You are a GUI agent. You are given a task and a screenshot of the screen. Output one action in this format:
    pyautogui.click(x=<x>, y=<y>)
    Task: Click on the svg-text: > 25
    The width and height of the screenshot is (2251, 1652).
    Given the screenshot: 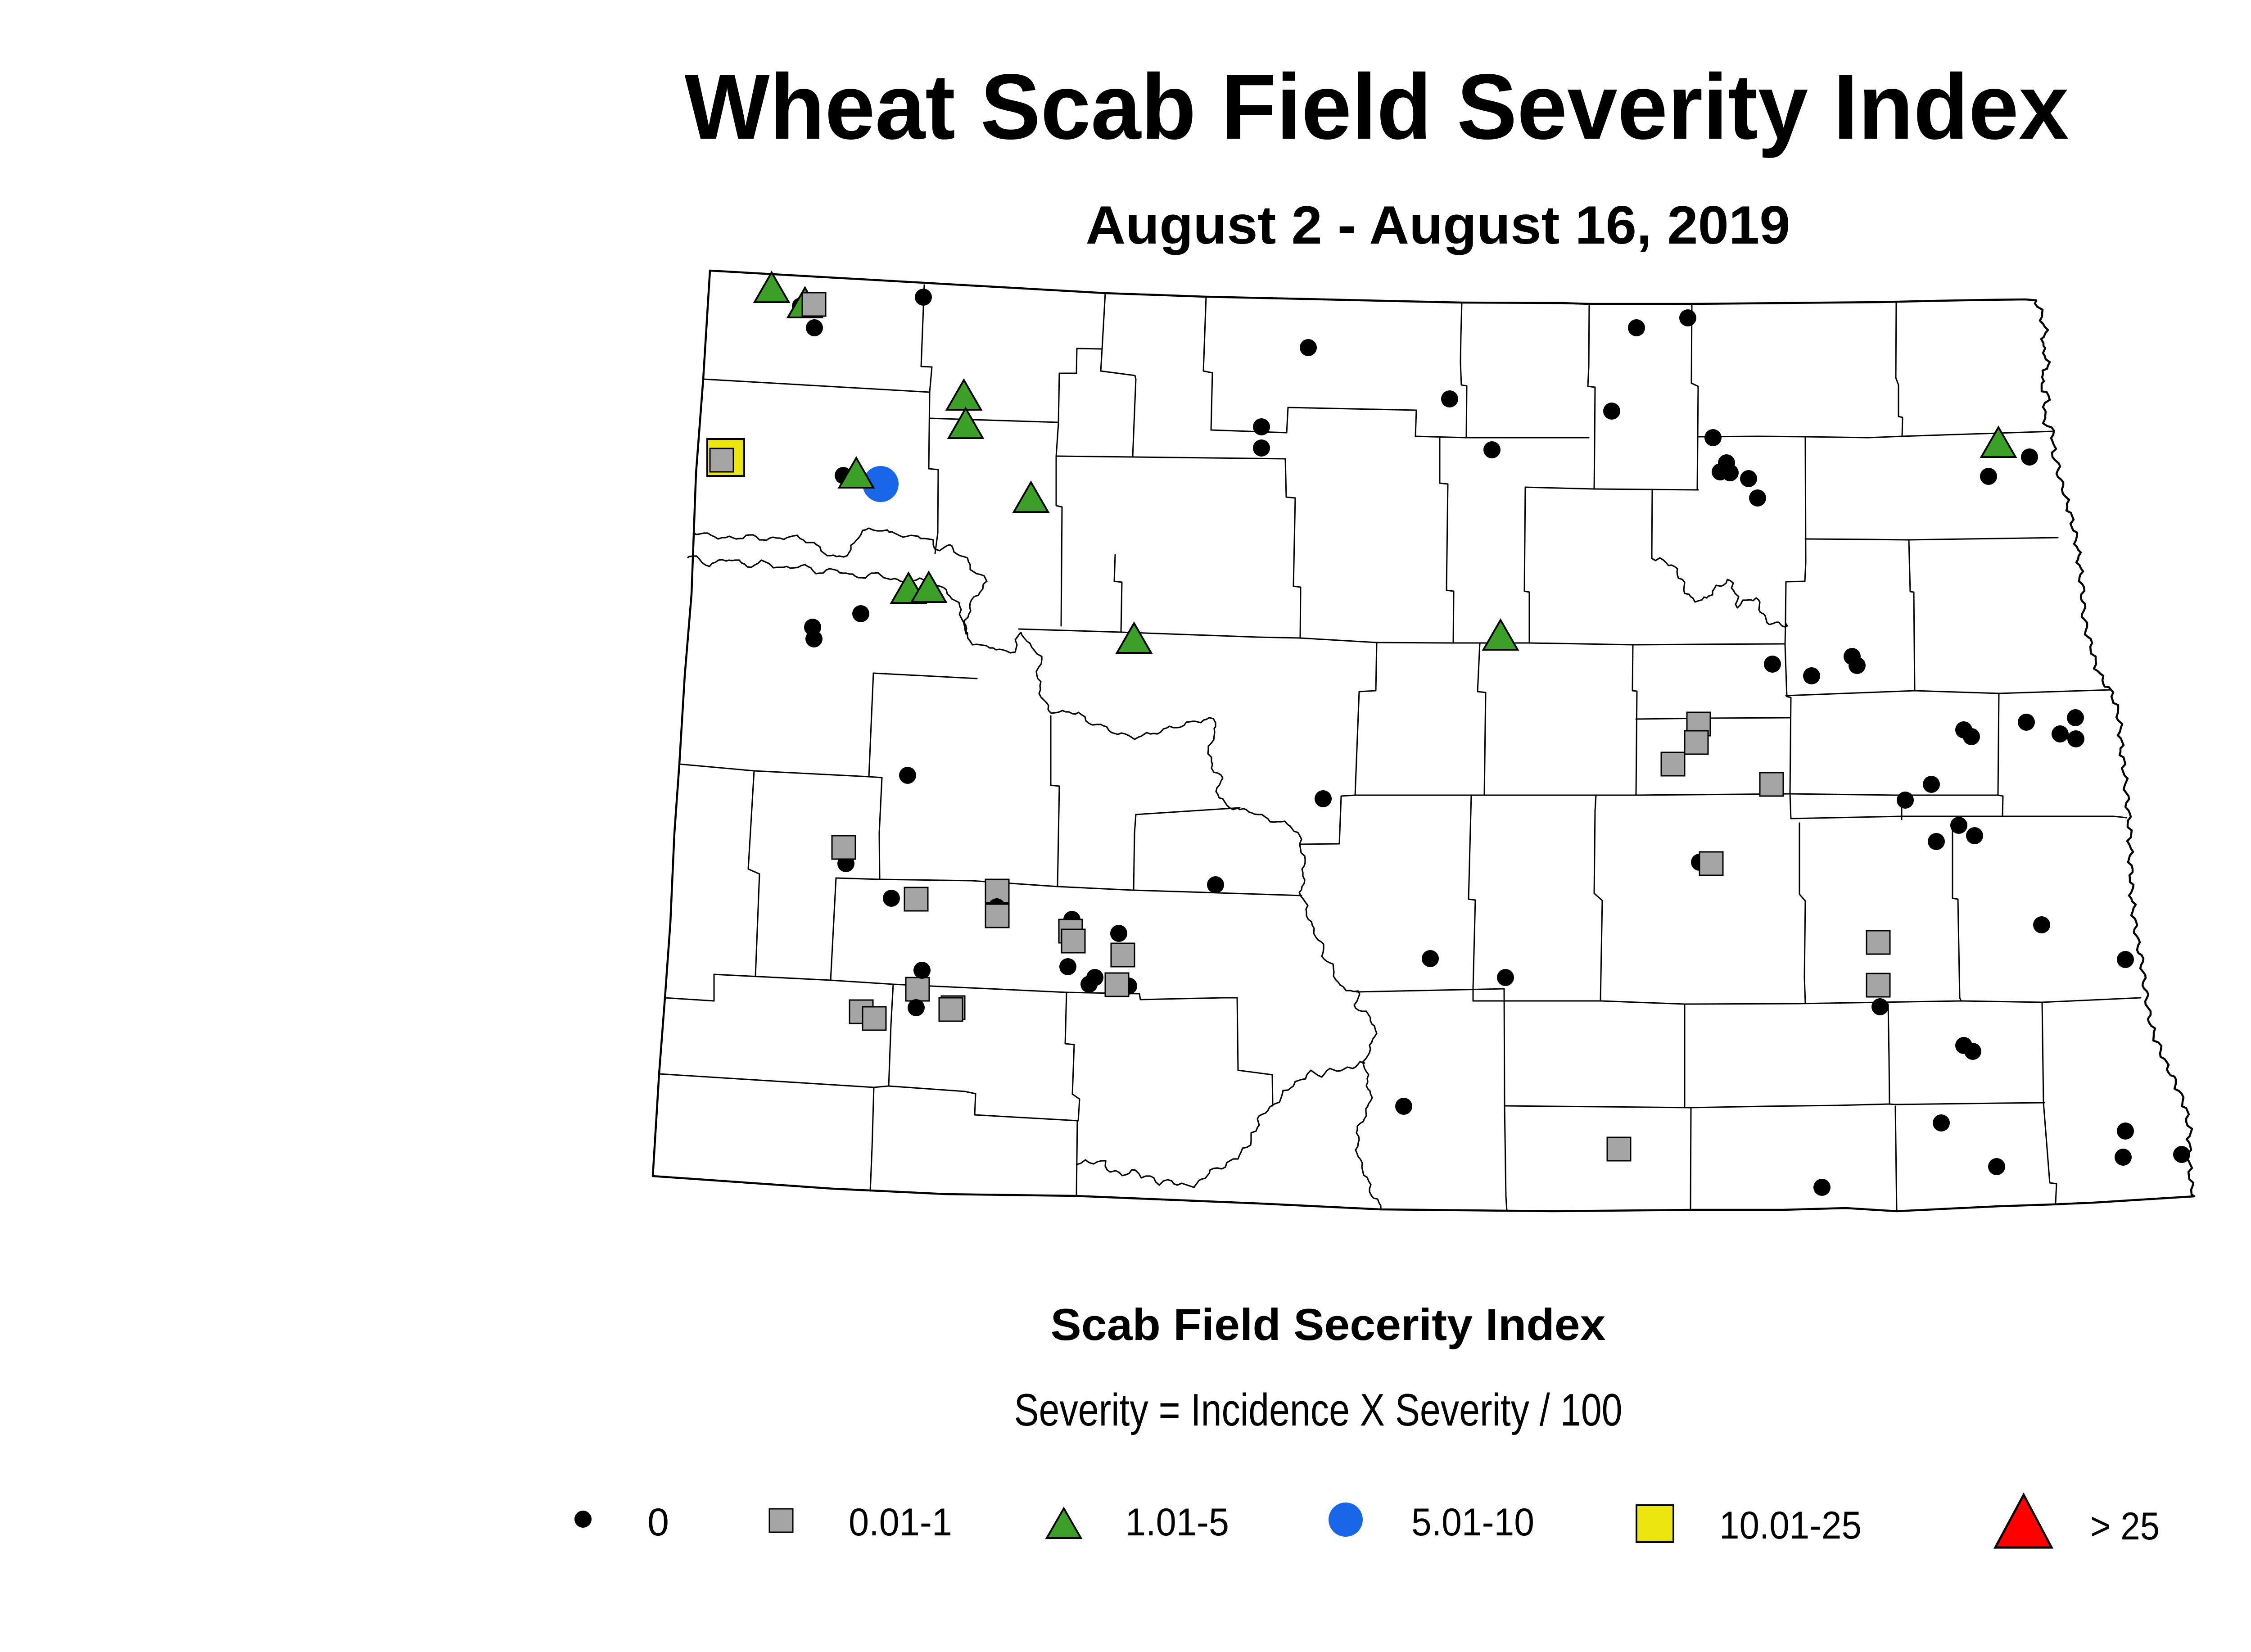 What is the action you would take?
    pyautogui.click(x=2125, y=1526)
    